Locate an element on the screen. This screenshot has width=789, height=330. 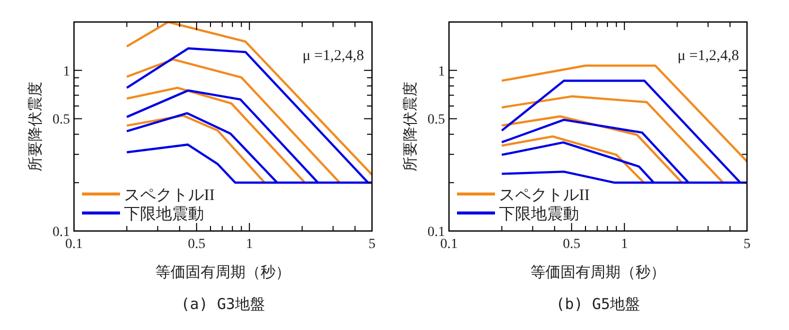
text: (a) G3地盤 is located at coordinates (223, 304).